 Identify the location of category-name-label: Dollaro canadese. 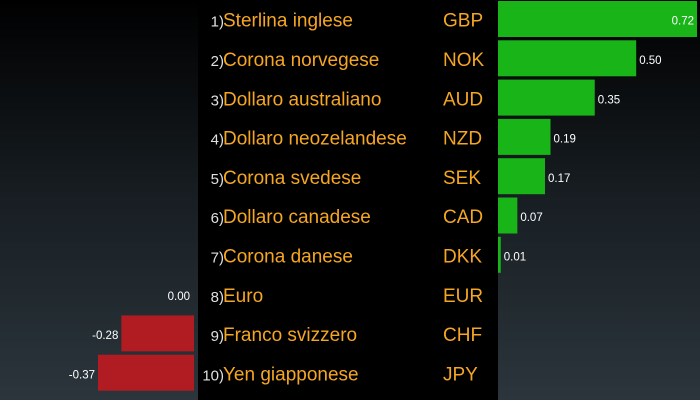
(297, 217).